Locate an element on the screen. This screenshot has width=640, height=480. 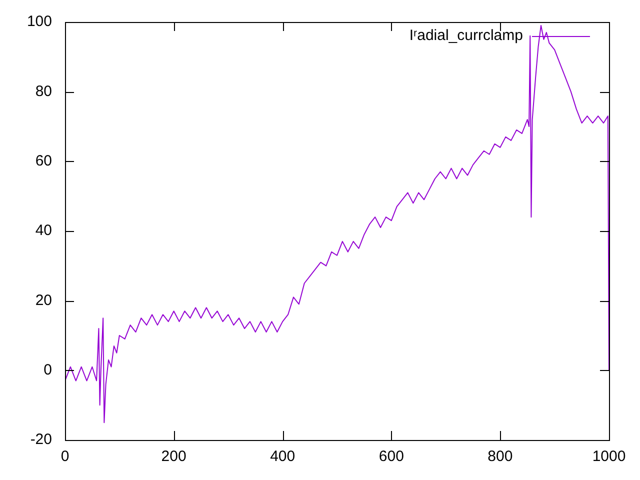
series-label: Iʳadial_currclamp is located at coordinates (466, 35).